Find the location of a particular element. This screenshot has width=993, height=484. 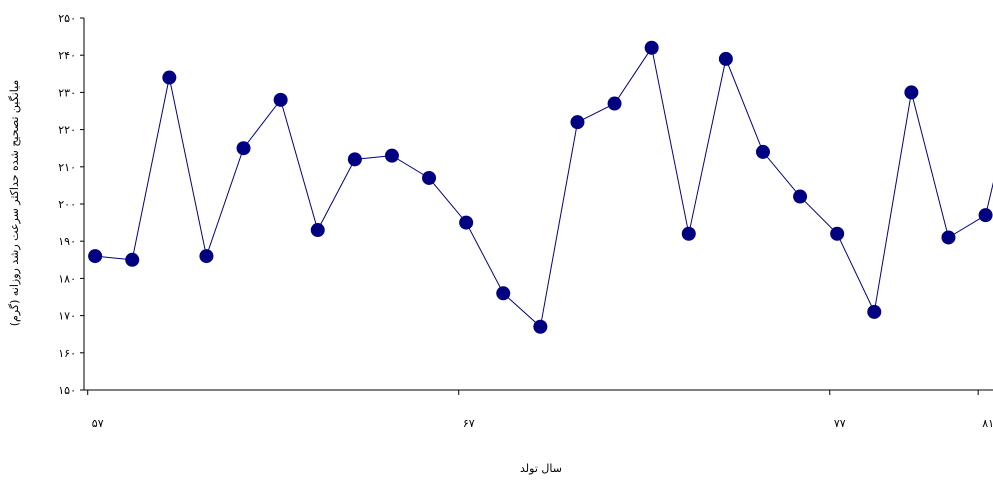

y-axis: ۱۵۰ ۱۶۰ ۱۷۰ ۱۸۰ ۱۹۰ ۲۰۰ ۲۱۰ ۲۲۰ ۲۳۰ ۲۴۰ ۲۵۰ is located at coordinates (71, 204).